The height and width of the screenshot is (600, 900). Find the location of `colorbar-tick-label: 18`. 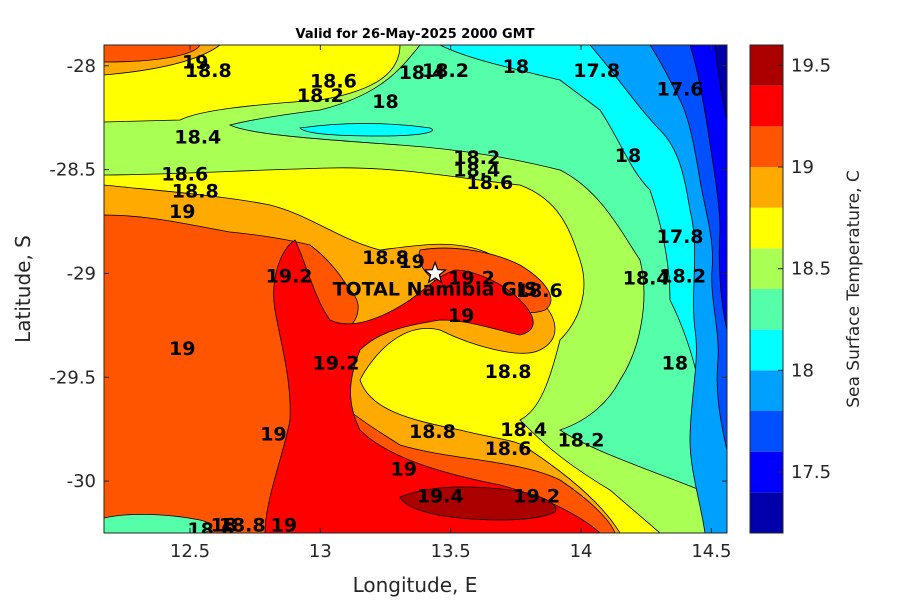

colorbar-tick-label: 18 is located at coordinates (802, 370).